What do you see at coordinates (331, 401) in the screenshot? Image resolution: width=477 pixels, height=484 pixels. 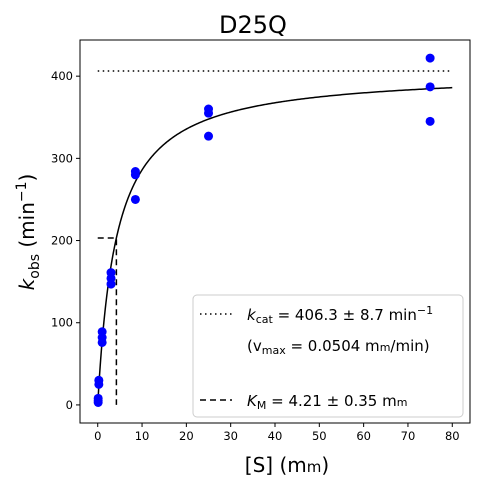 I see `legend-km-rest: = 4.21 ± 0.35 m` at bounding box center [331, 401].